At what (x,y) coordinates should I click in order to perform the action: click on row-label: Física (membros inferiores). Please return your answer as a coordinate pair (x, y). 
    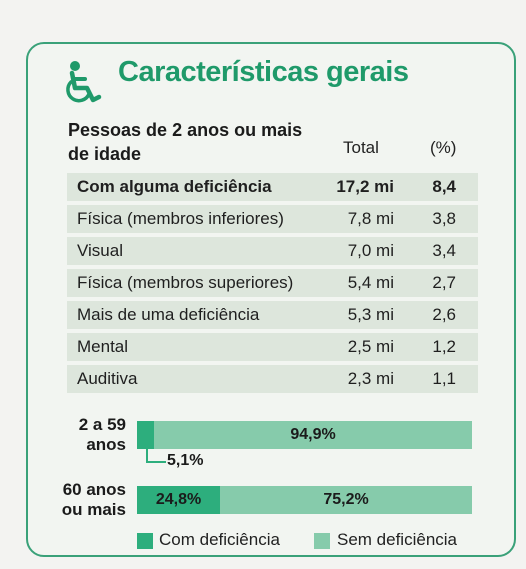
    Looking at the image, I should click on (180, 218).